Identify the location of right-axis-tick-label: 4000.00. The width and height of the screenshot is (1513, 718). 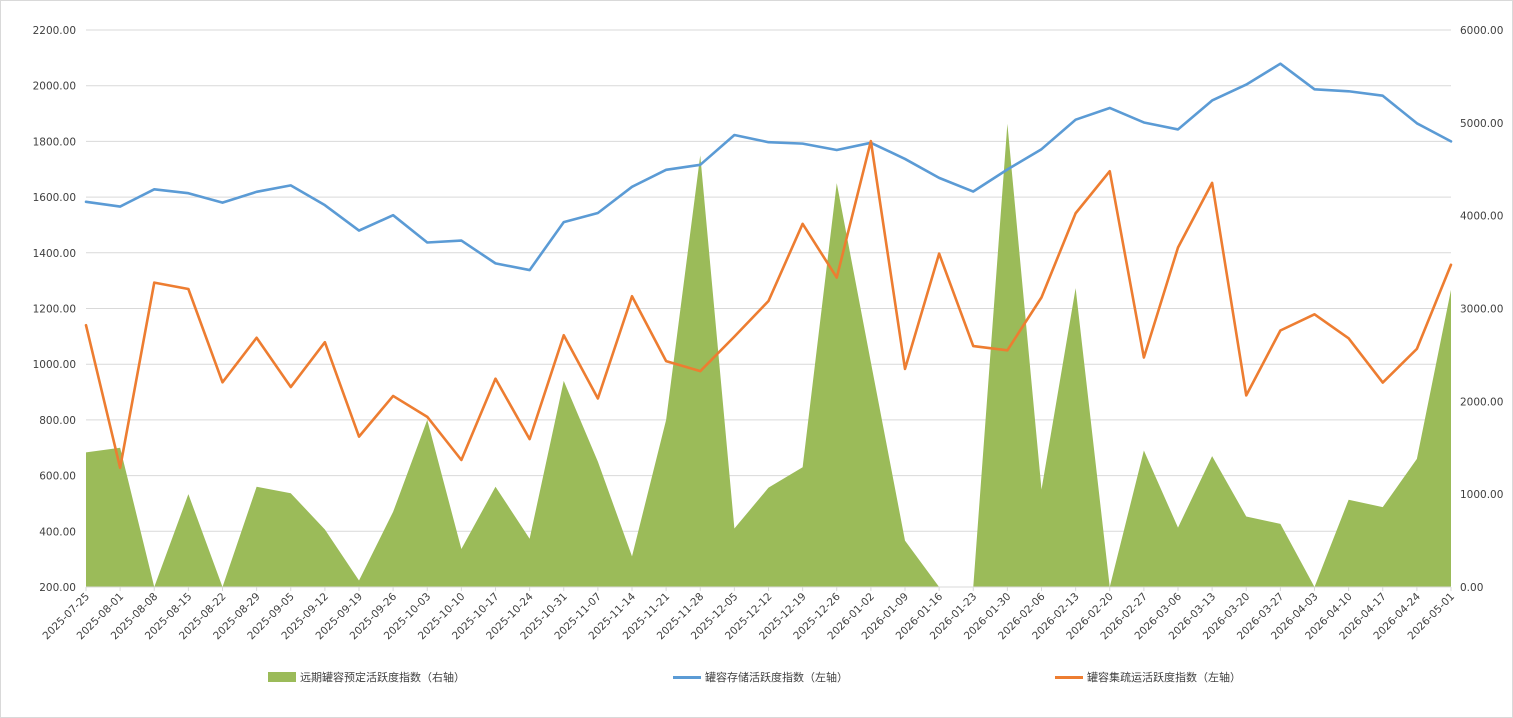
(1481, 217).